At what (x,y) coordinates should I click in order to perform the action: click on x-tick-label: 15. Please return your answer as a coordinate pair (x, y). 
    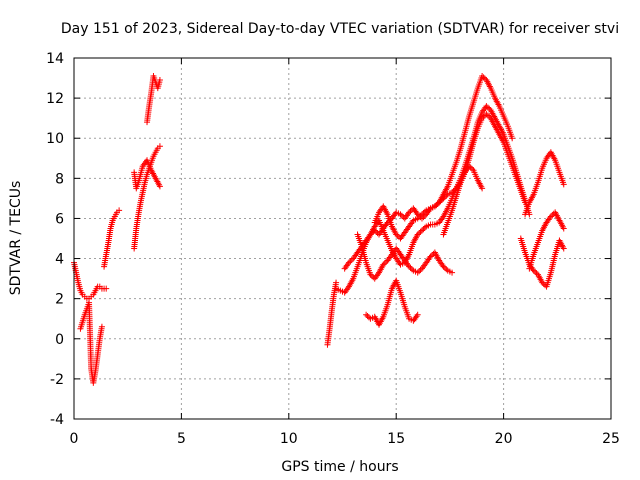
    Looking at the image, I should click on (396, 439).